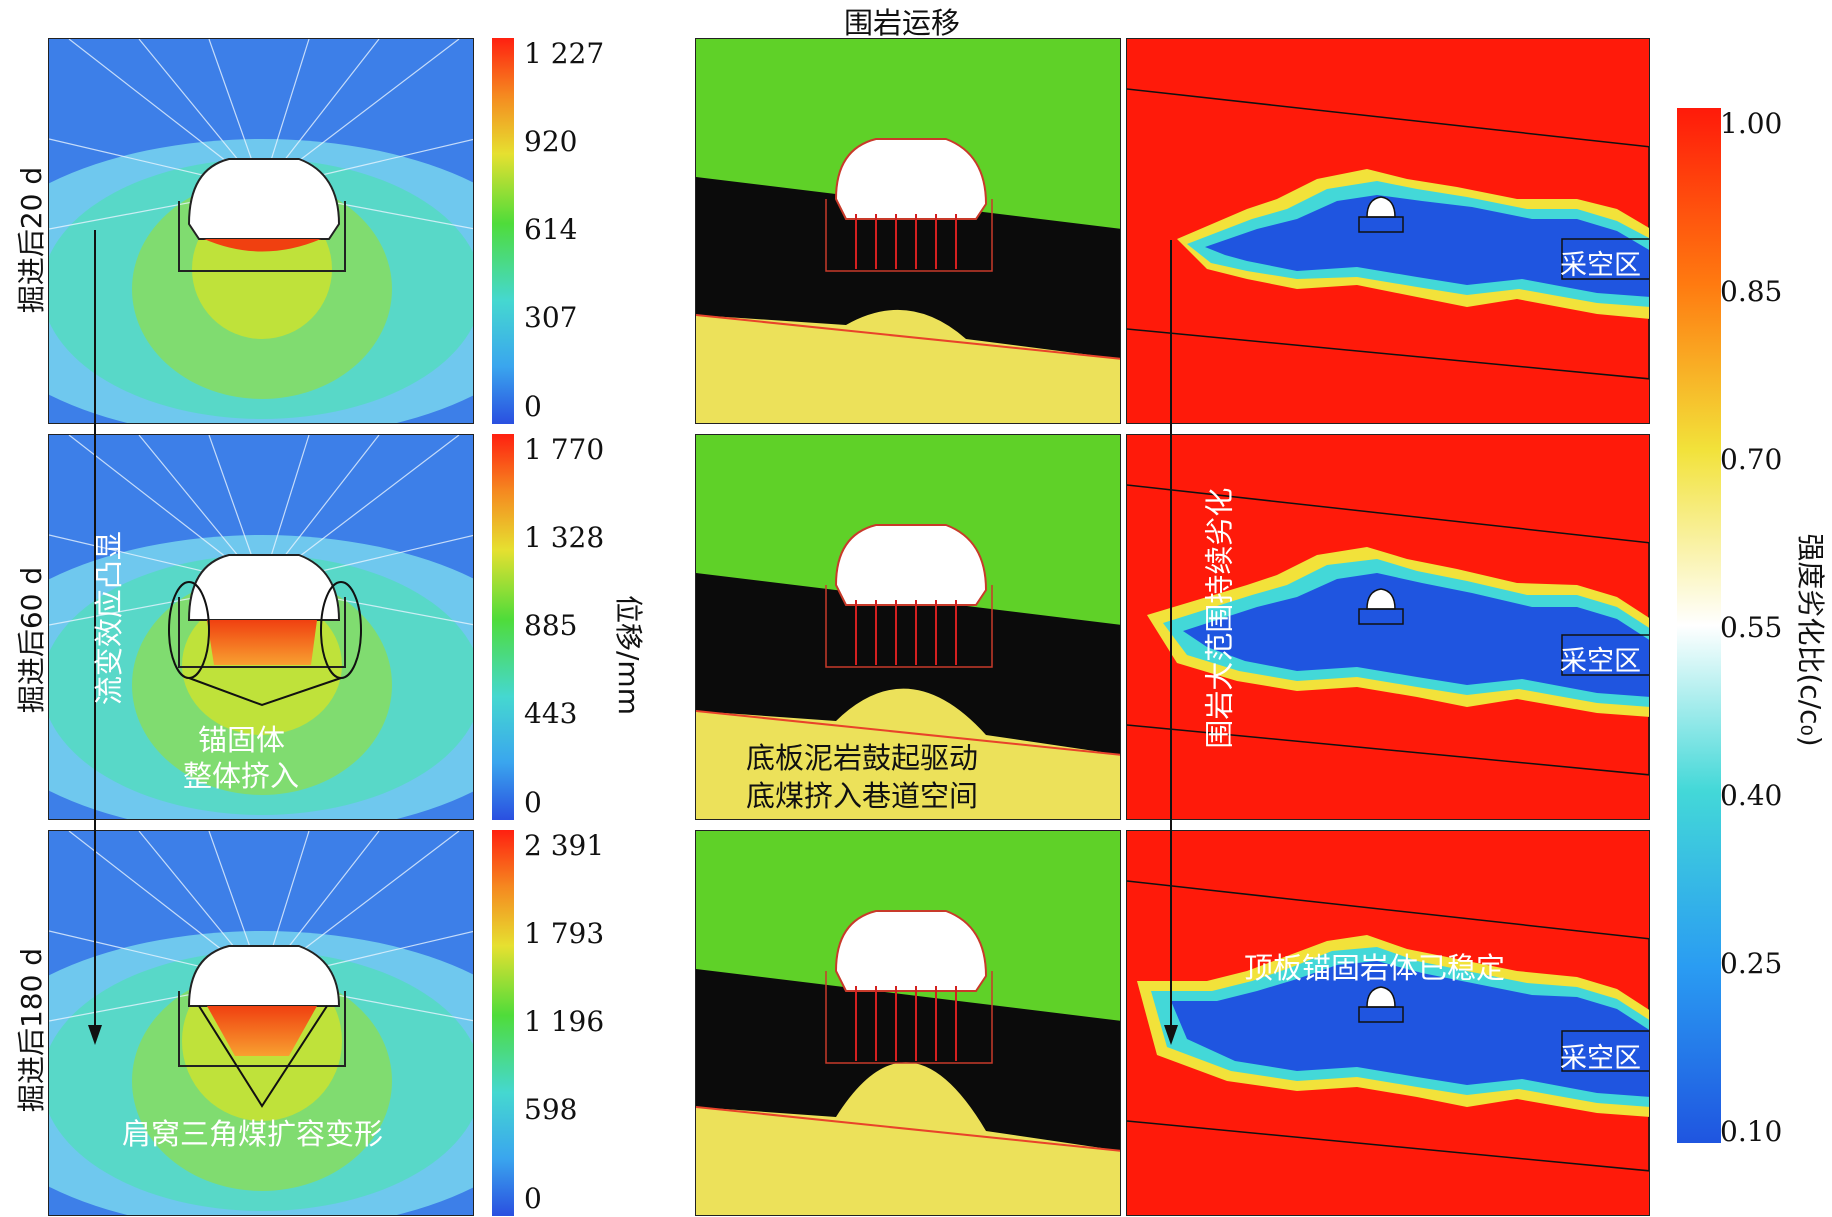  I want to click on cb3-tick-3: 598, so click(551, 1109).